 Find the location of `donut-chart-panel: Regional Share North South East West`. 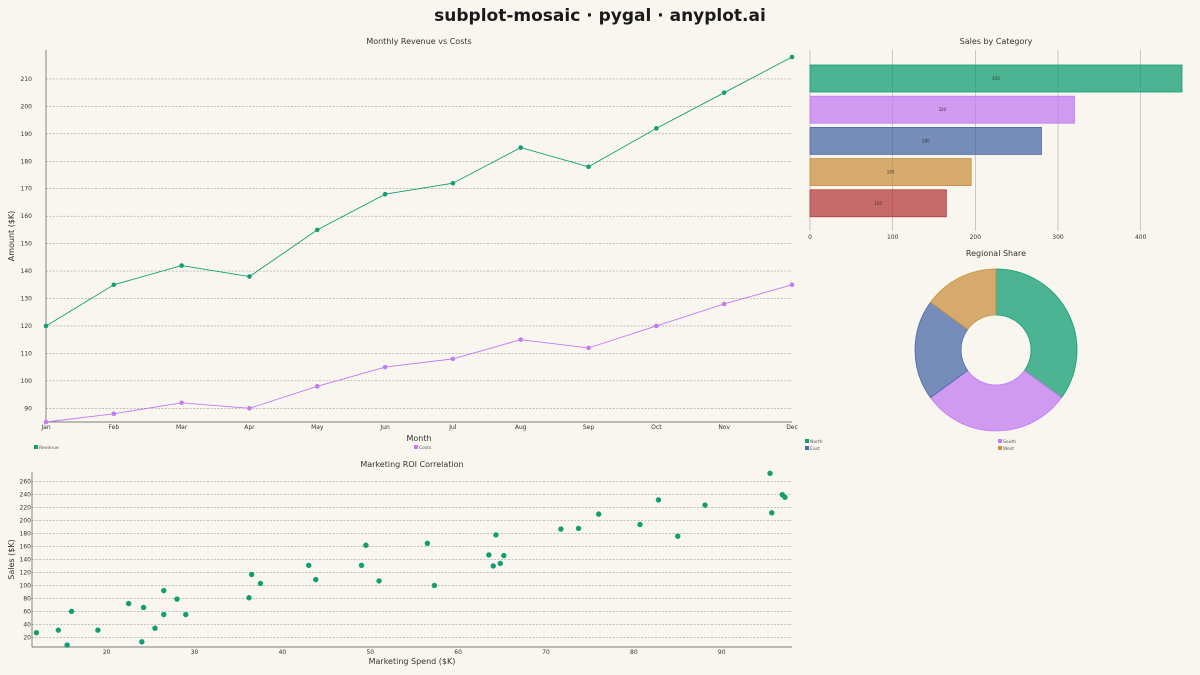

donut-chart-panel: Regional Share North South East West is located at coordinates (941, 350).